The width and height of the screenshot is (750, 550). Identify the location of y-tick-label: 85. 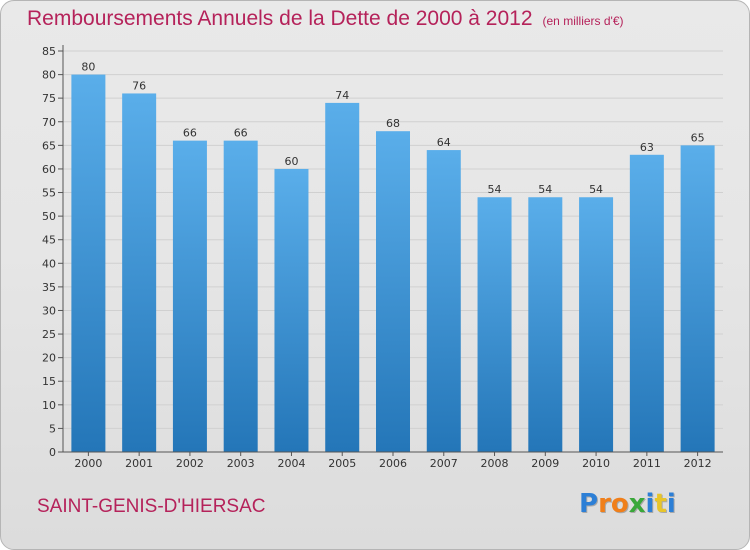
(49, 51).